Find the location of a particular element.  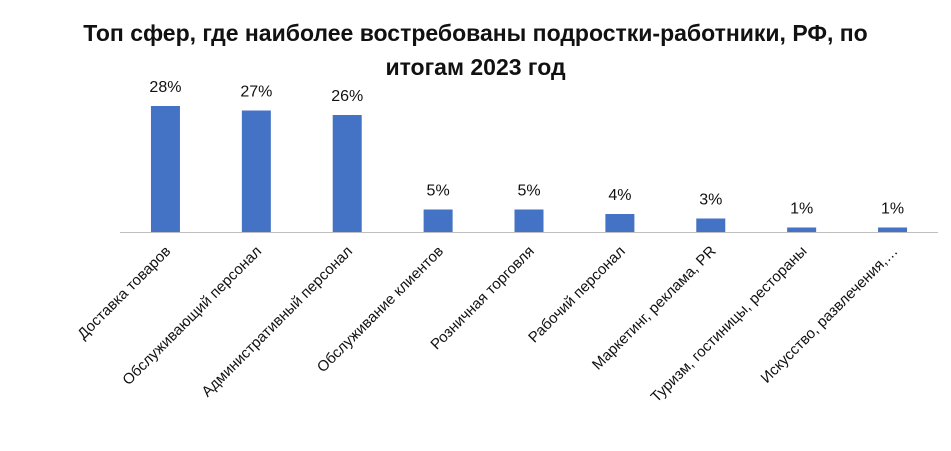

data-label: 4% is located at coordinates (619, 195).